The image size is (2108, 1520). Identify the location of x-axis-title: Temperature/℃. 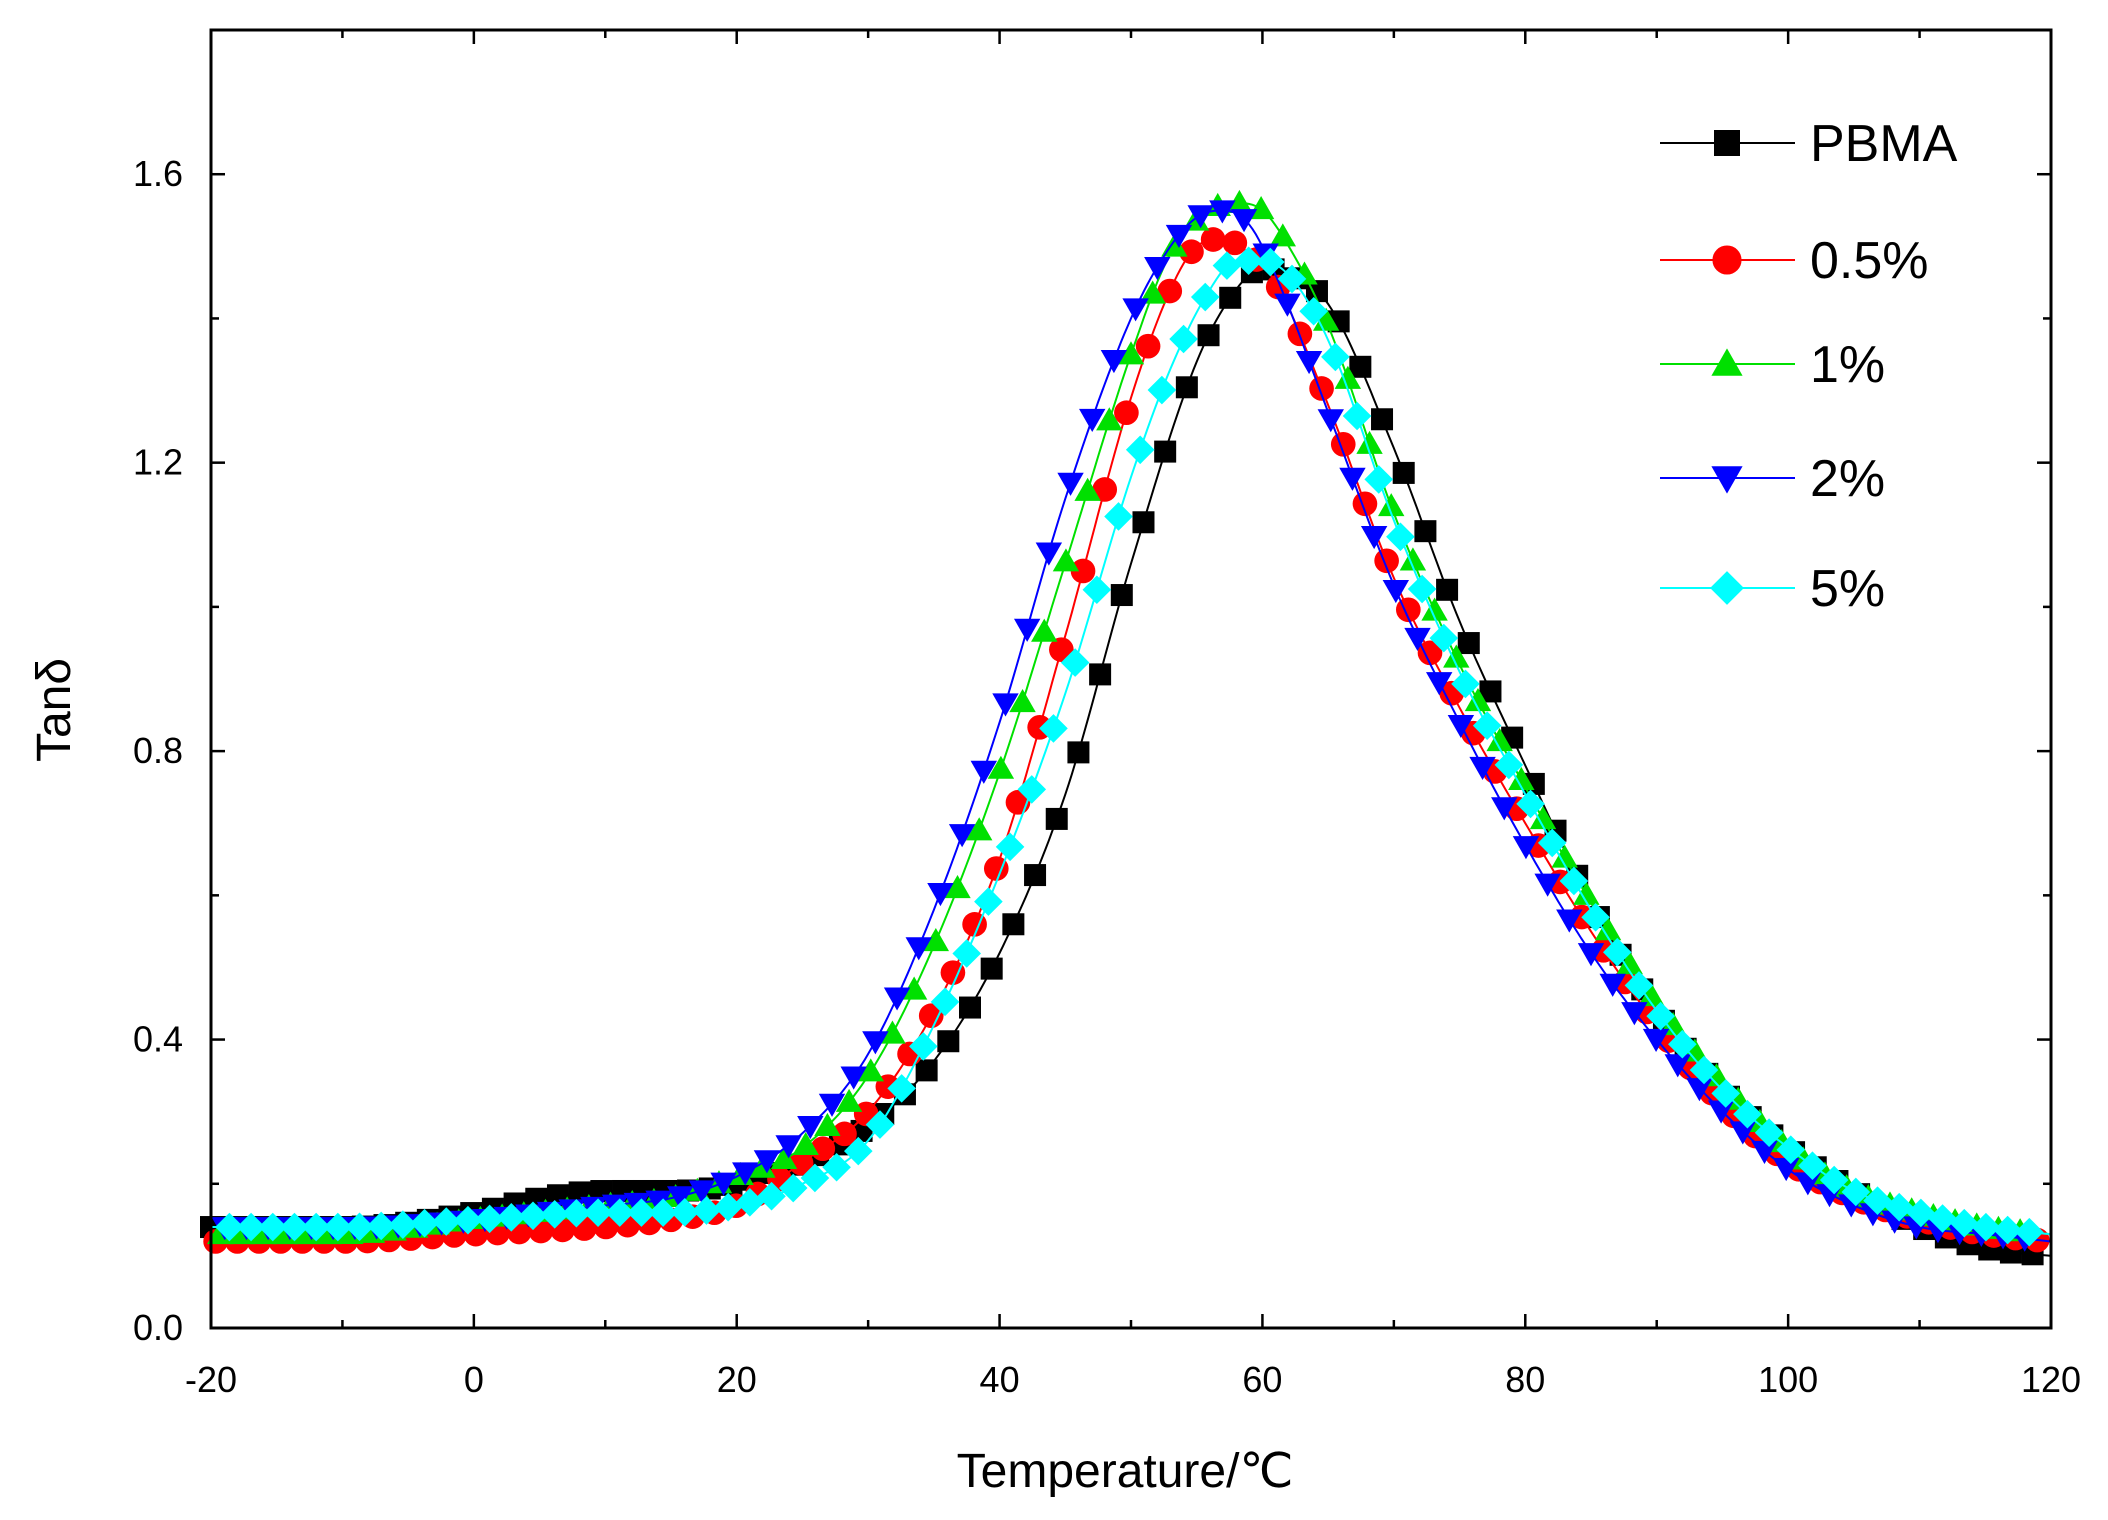
(1125, 1471).